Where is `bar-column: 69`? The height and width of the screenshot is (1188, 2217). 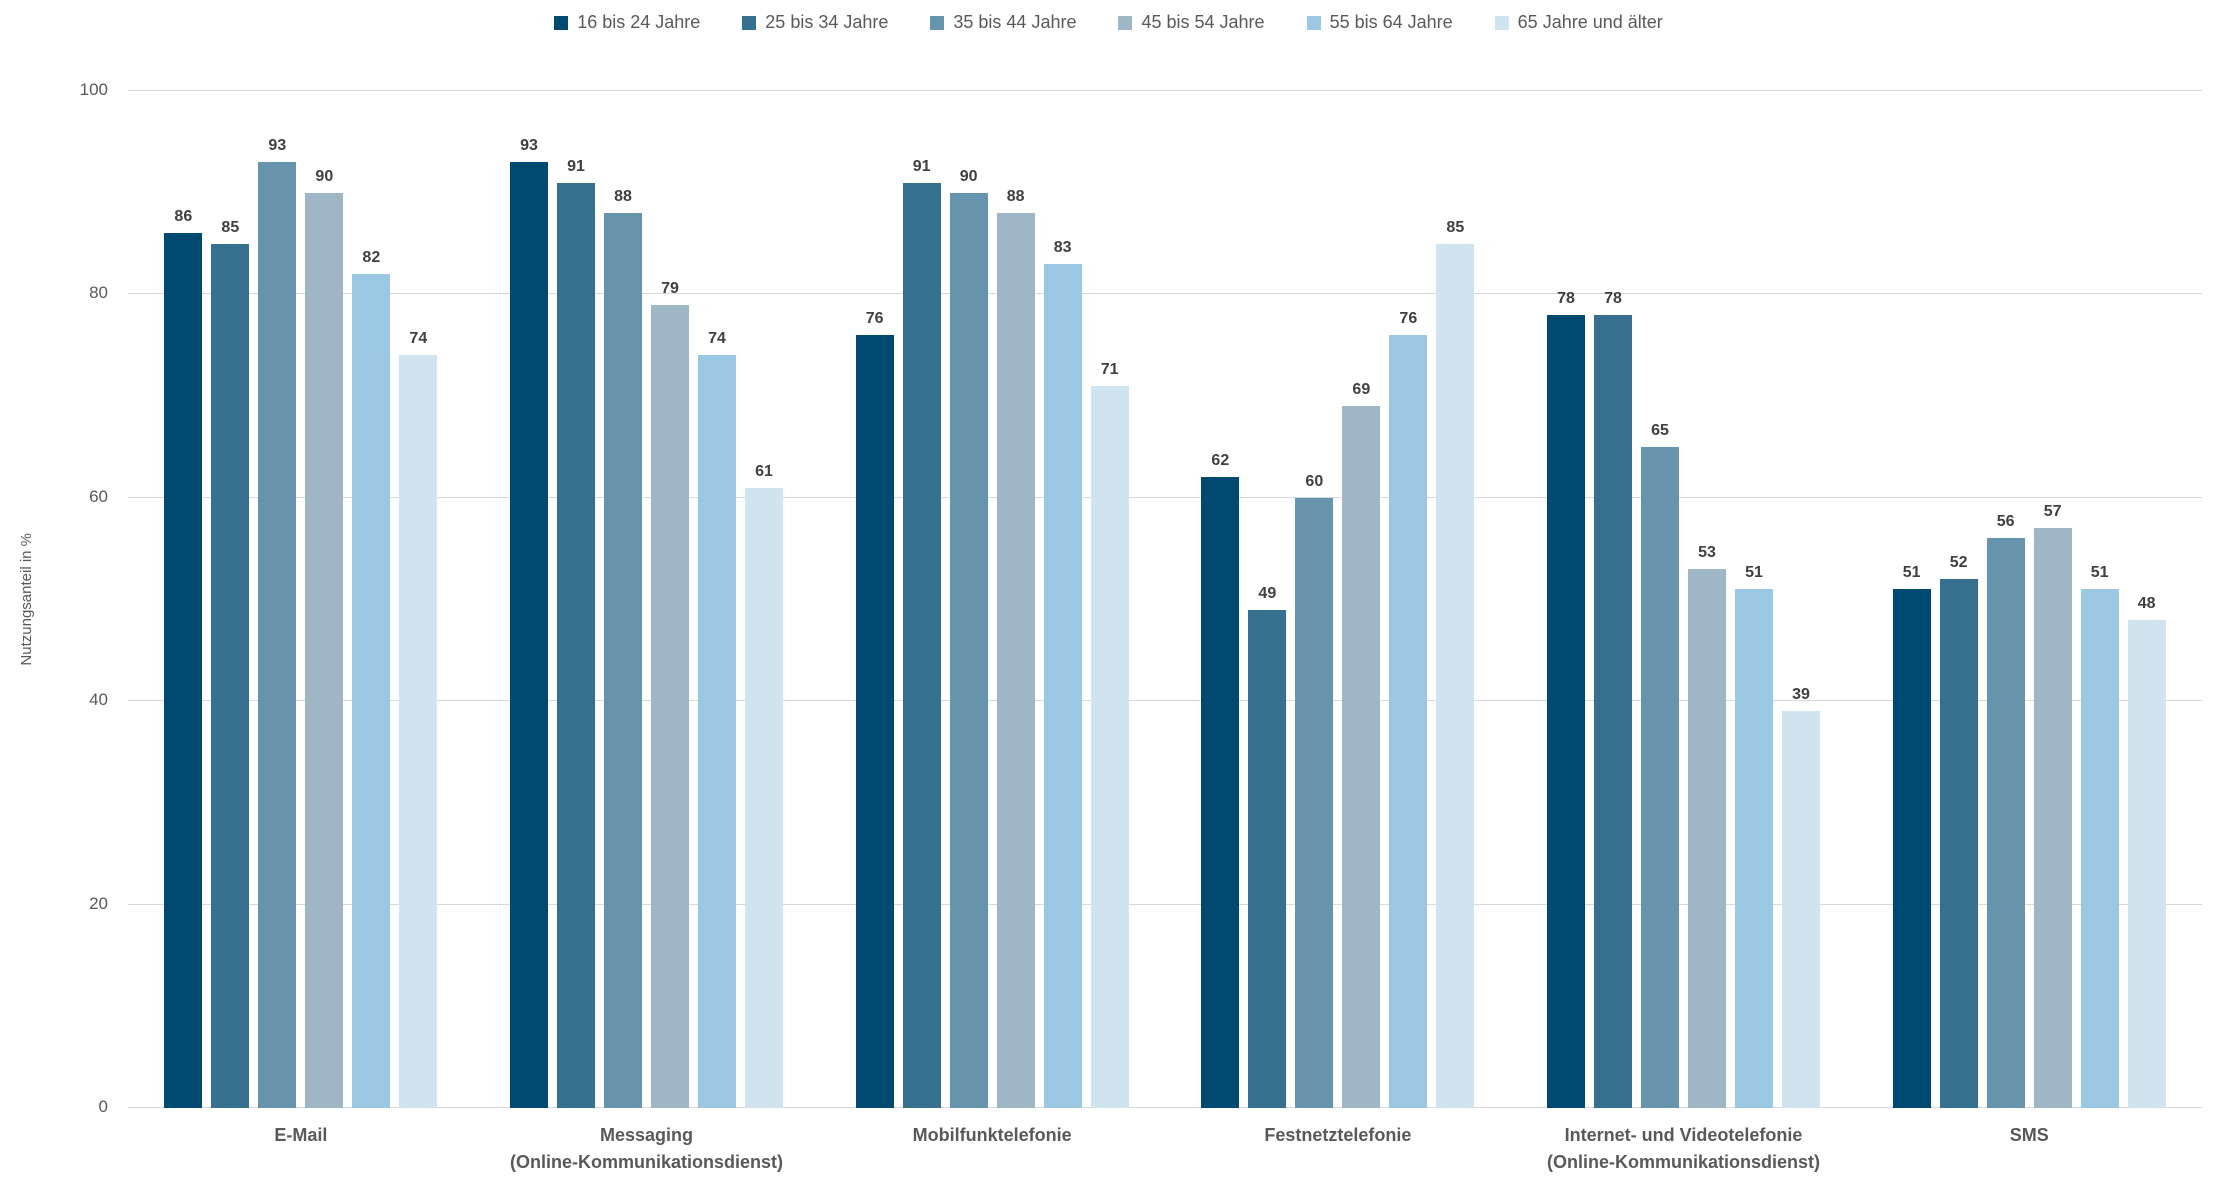
bar-column: 69 is located at coordinates (1361, 599).